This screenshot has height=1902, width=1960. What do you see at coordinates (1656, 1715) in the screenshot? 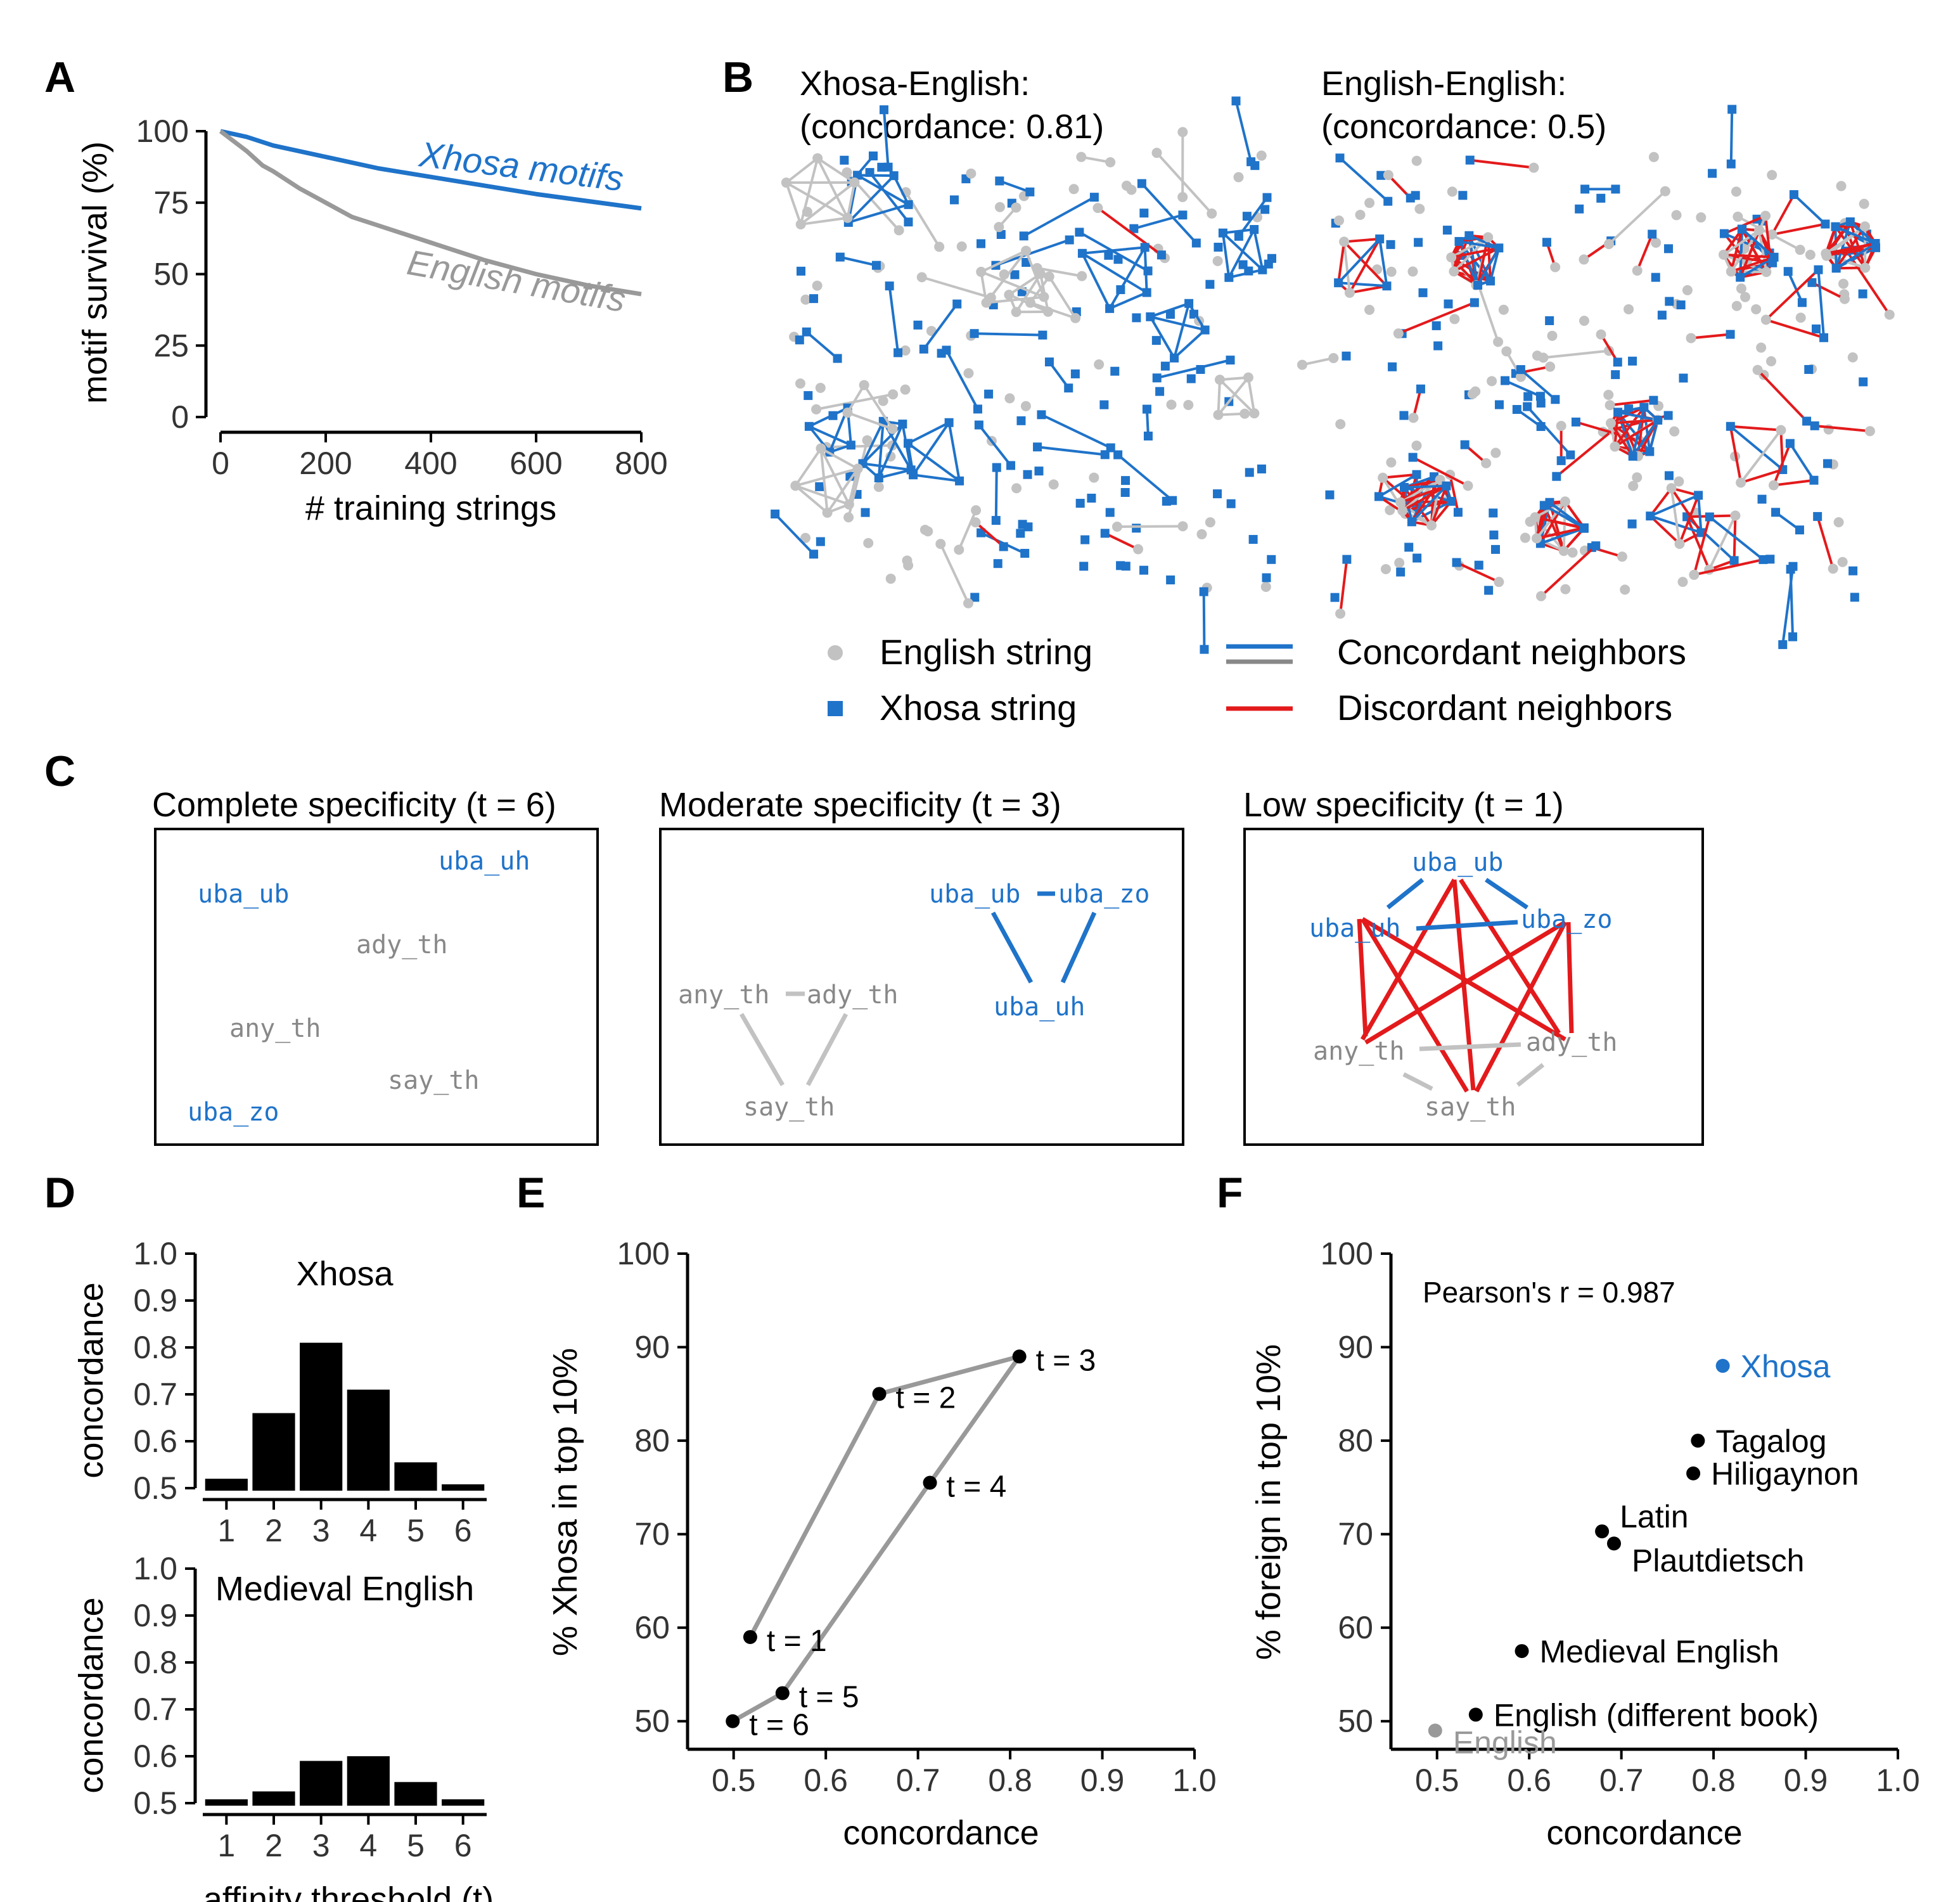
I see `point-label-english-different-book: English (different book)` at bounding box center [1656, 1715].